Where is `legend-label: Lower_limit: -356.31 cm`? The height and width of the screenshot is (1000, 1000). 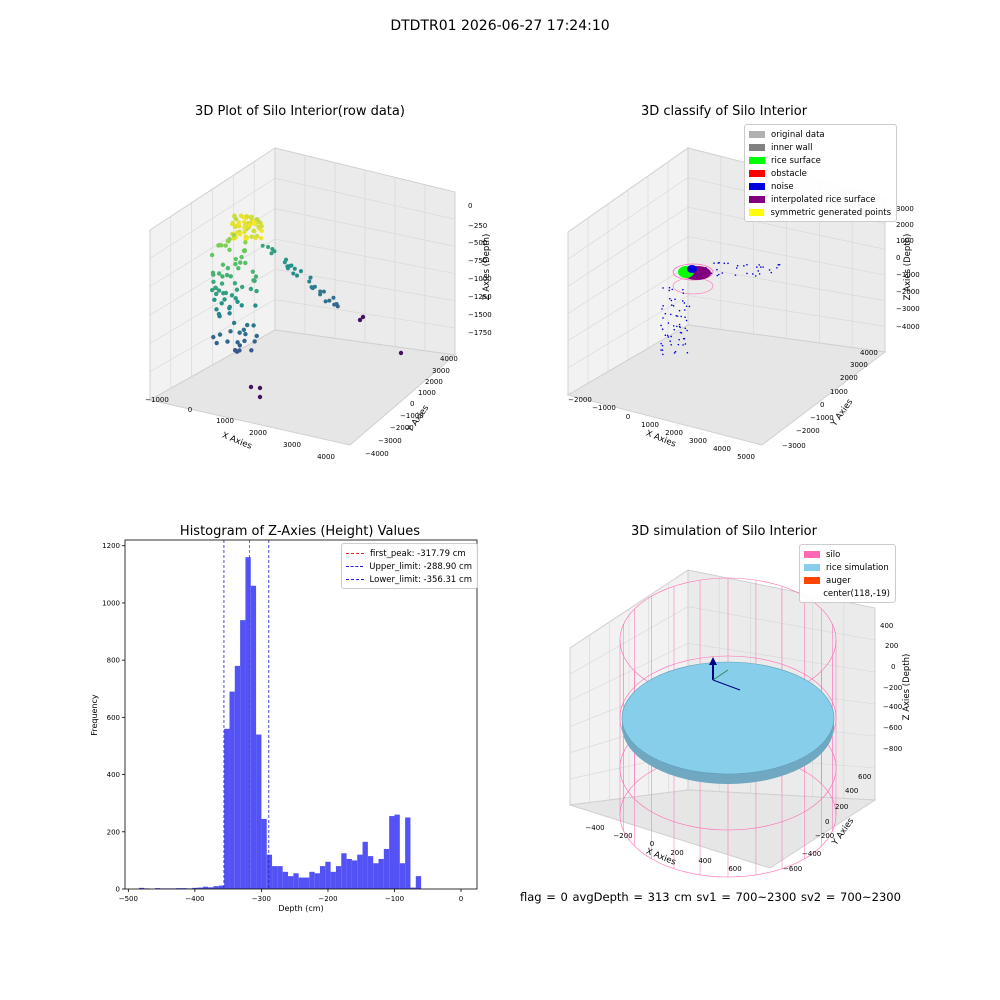
legend-label: Lower_limit: -356.31 cm is located at coordinates (420, 579).